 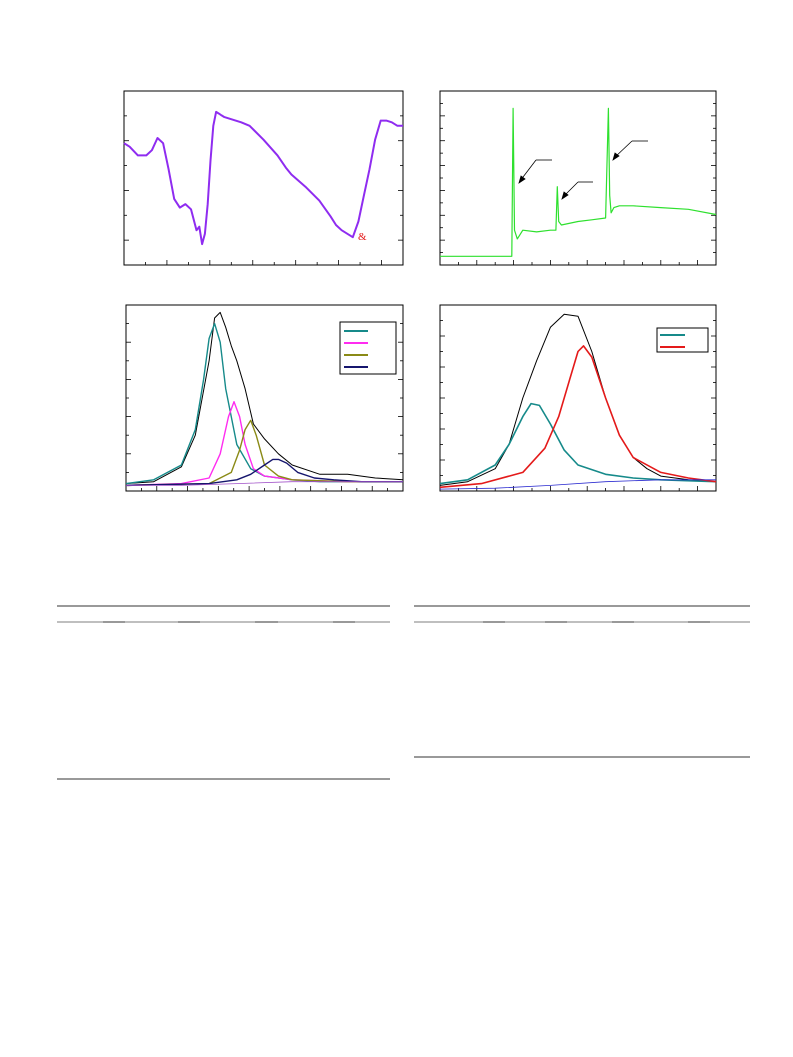 I want to click on panel-d-series, so click(x=578, y=401).